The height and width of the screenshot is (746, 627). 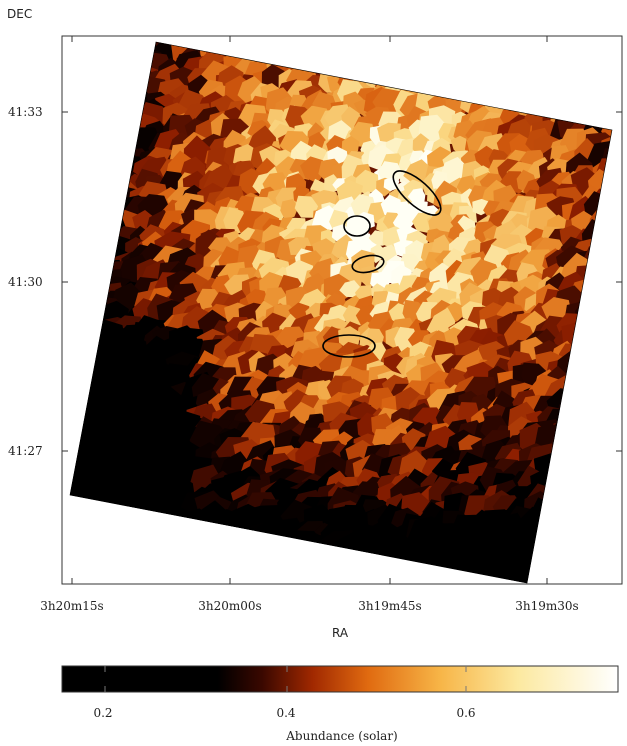 I want to click on ra-tick-label-3: 3h19m45s, so click(x=389, y=606).